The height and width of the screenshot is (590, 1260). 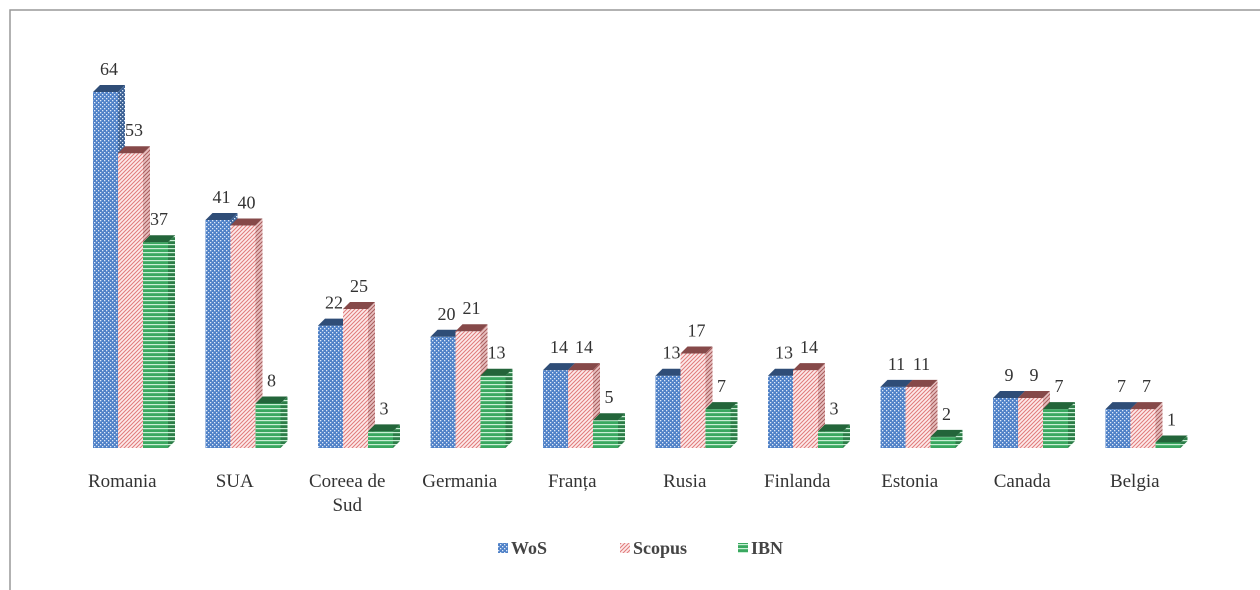 I want to click on x-tick-label: Franța, so click(x=572, y=481).